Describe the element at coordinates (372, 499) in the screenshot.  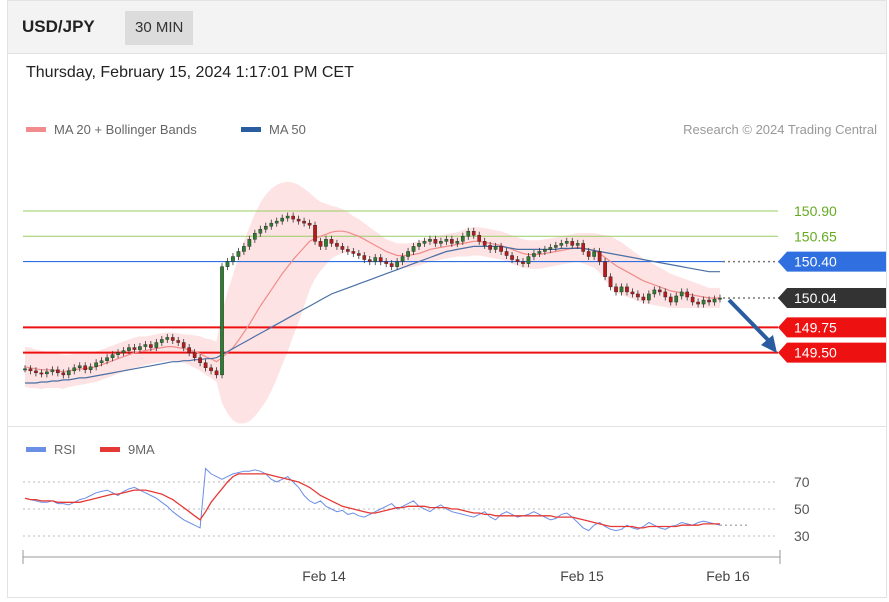
I see `rsi-line` at that location.